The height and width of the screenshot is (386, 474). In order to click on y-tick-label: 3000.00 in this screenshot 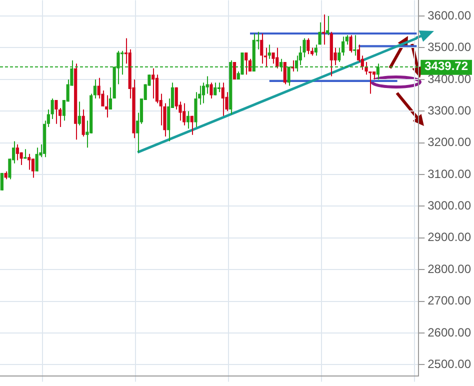, I will do `click(450, 205)`.